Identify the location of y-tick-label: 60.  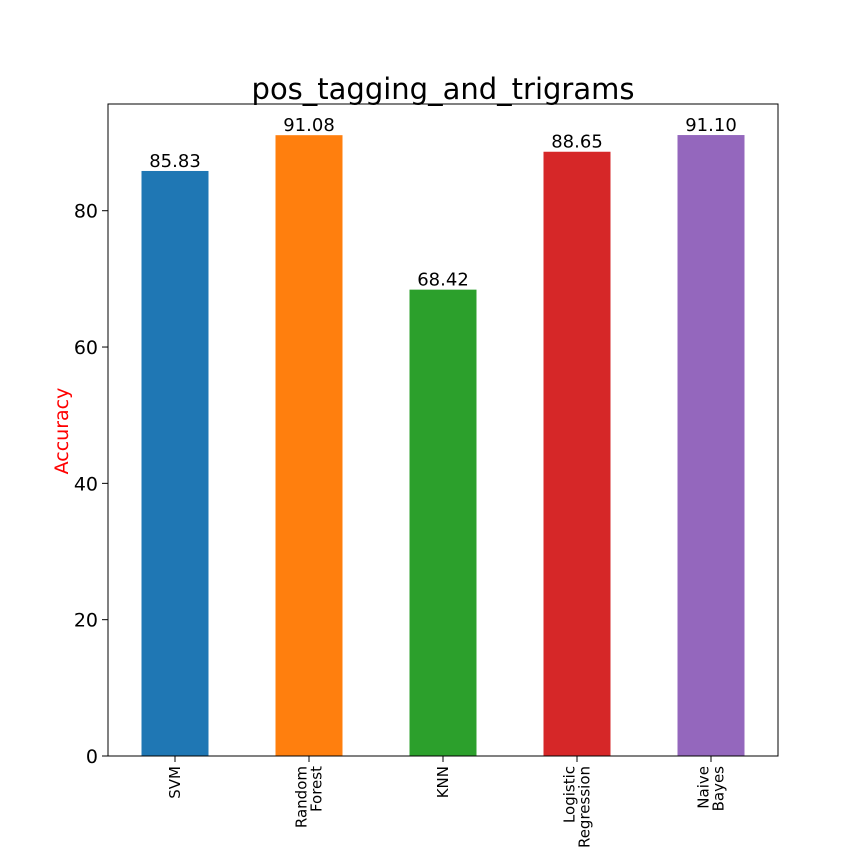
(86, 348).